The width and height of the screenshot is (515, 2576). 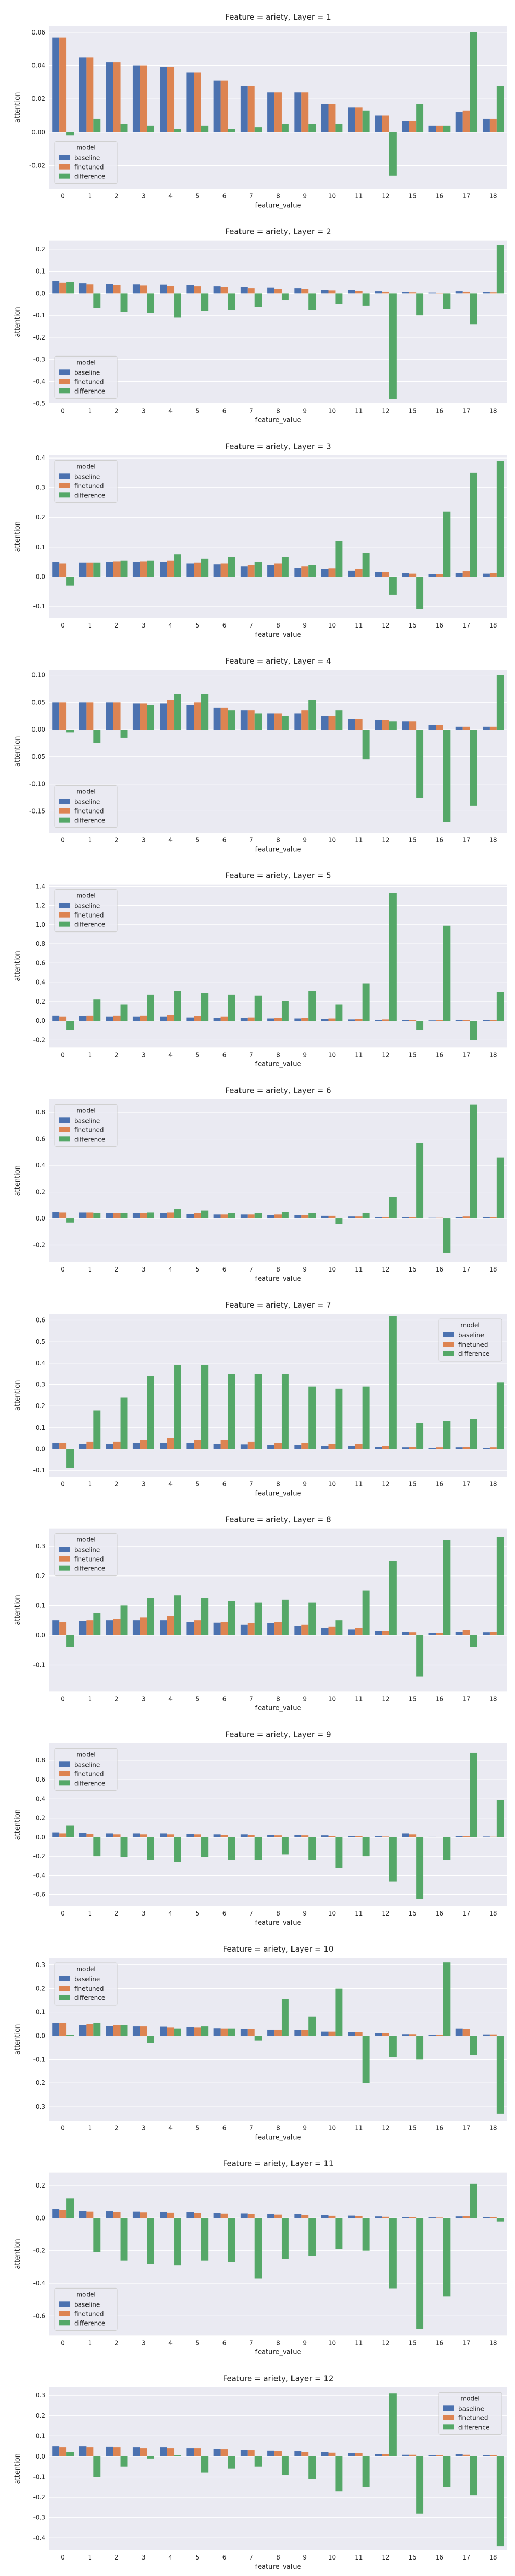 What do you see at coordinates (471, 1335) in the screenshot?
I see `legend-entry-baseline: baseline` at bounding box center [471, 1335].